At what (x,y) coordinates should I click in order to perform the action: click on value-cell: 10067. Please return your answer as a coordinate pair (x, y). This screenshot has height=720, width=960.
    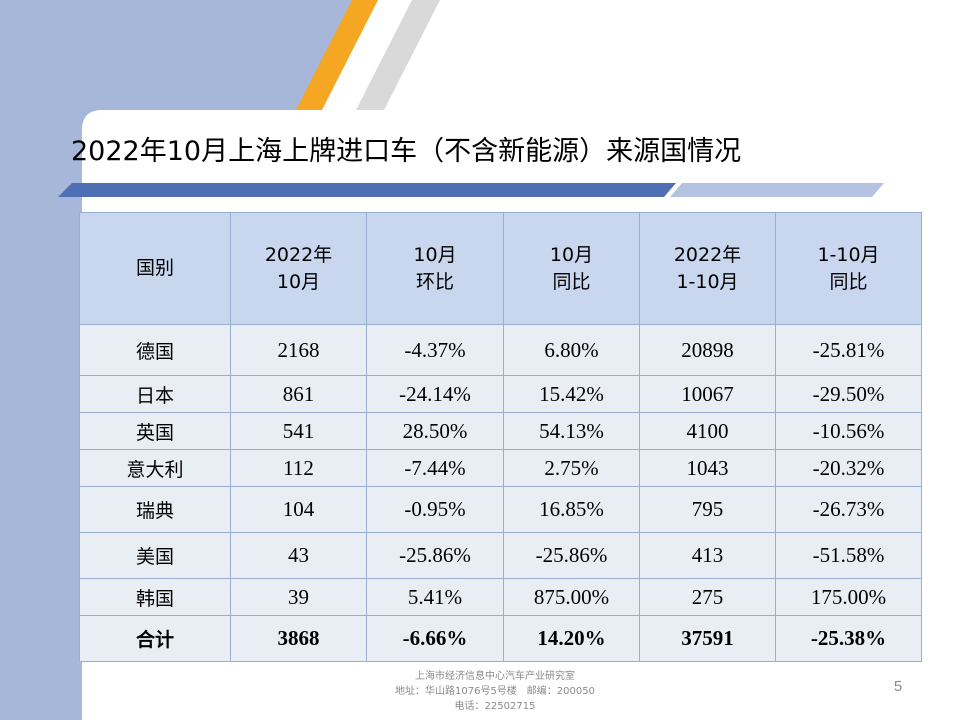
    Looking at the image, I should click on (707, 394).